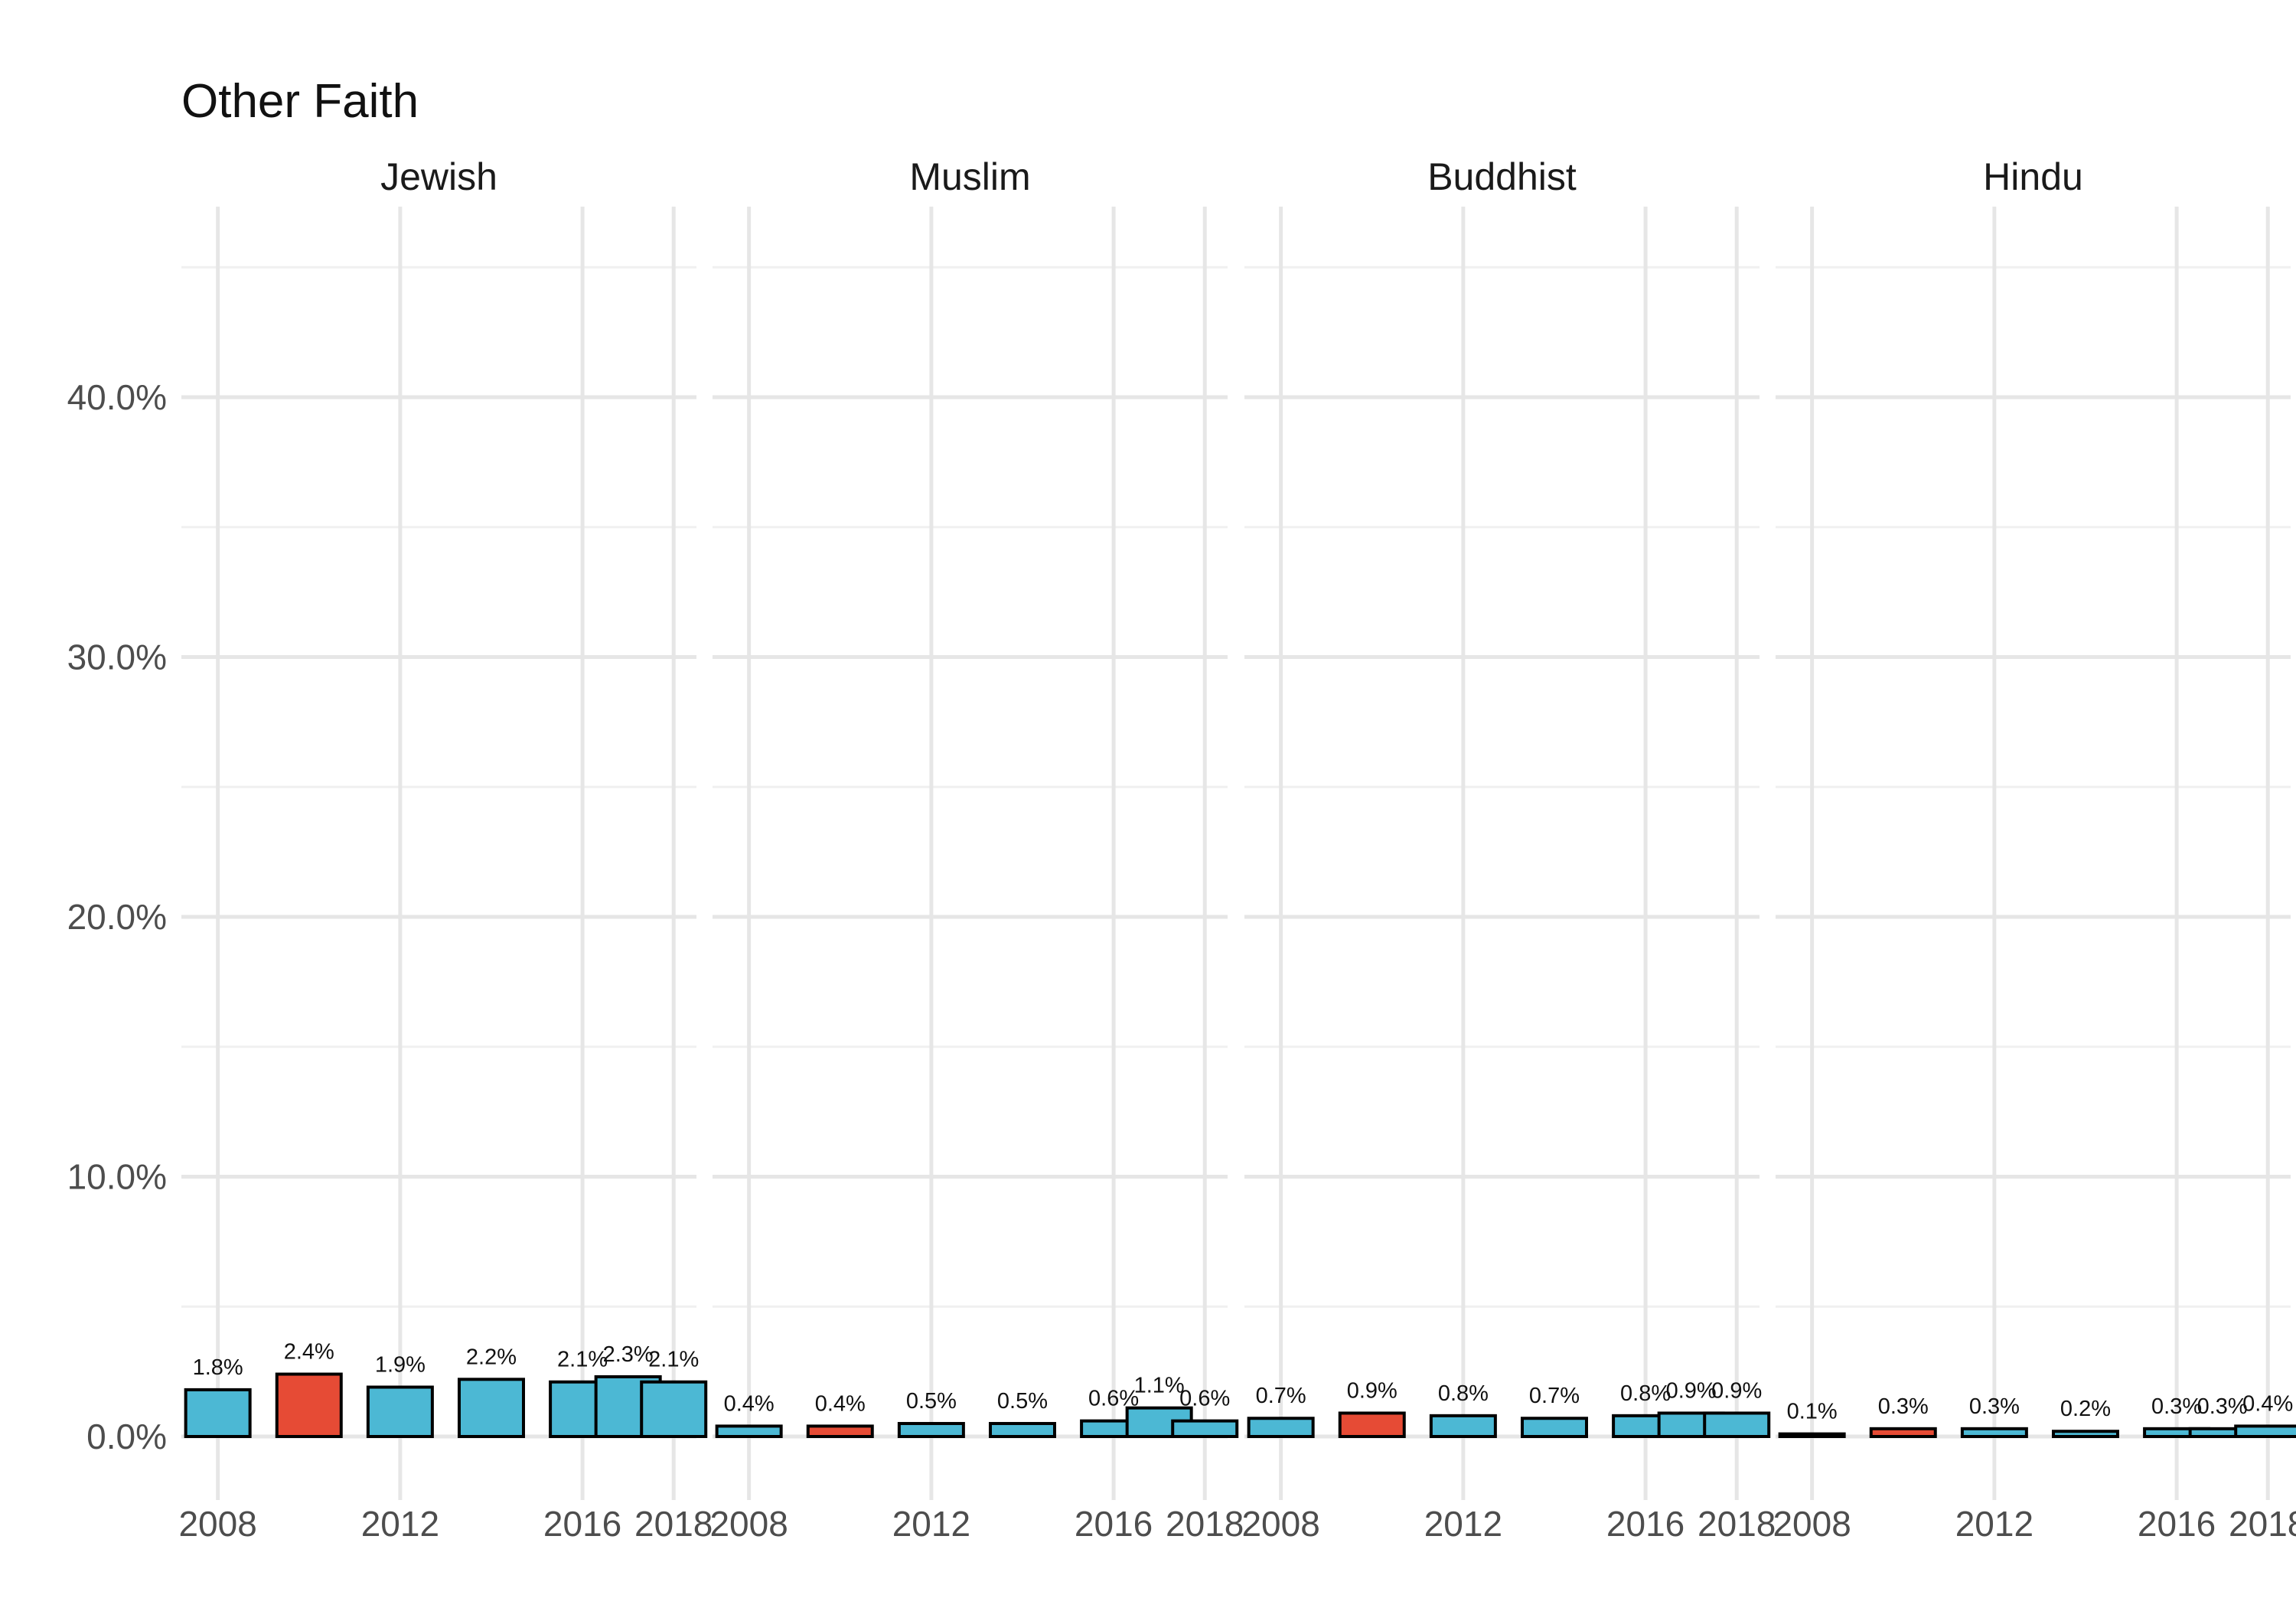  Describe the element at coordinates (309, 1352) in the screenshot. I see `data-label: 2.4%` at that location.